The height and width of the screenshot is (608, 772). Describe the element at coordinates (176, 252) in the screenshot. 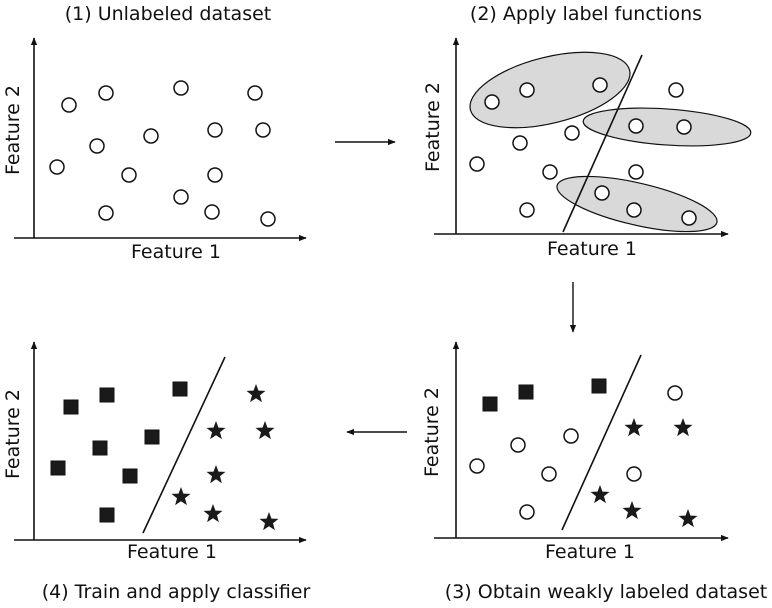

I see `panel-1-x-label: Feature 1` at that location.